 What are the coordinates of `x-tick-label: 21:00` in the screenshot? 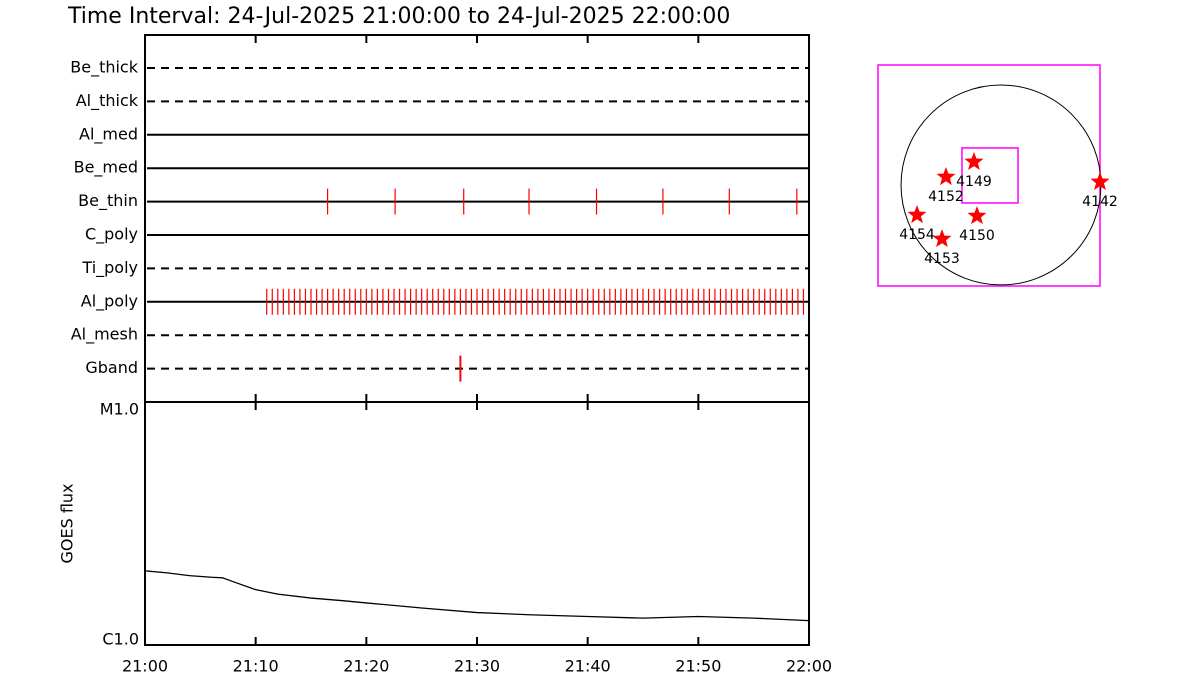 It's located at (145, 666).